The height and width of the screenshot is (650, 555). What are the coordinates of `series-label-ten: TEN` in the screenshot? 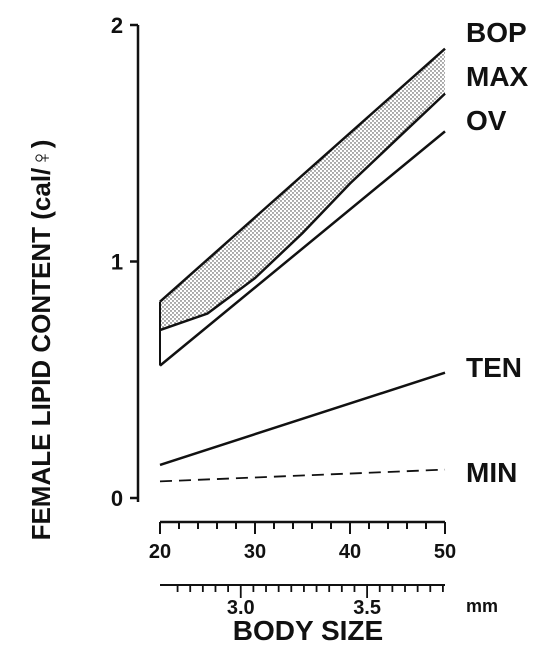 It's located at (494, 367).